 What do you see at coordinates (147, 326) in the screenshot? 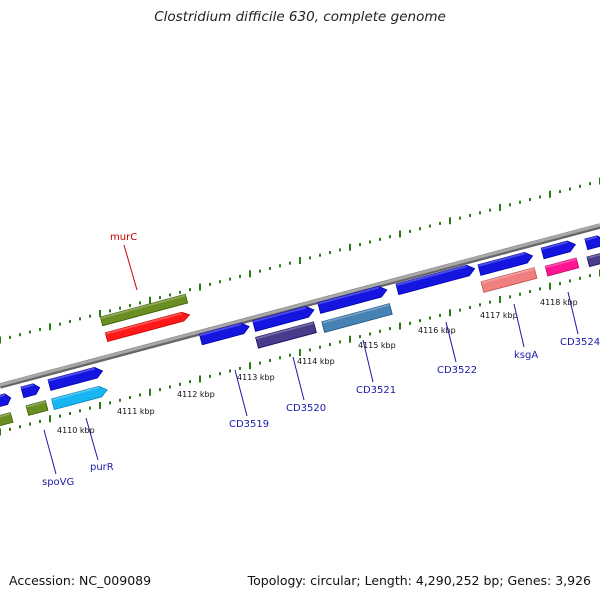
I see `red-feature` at bounding box center [147, 326].